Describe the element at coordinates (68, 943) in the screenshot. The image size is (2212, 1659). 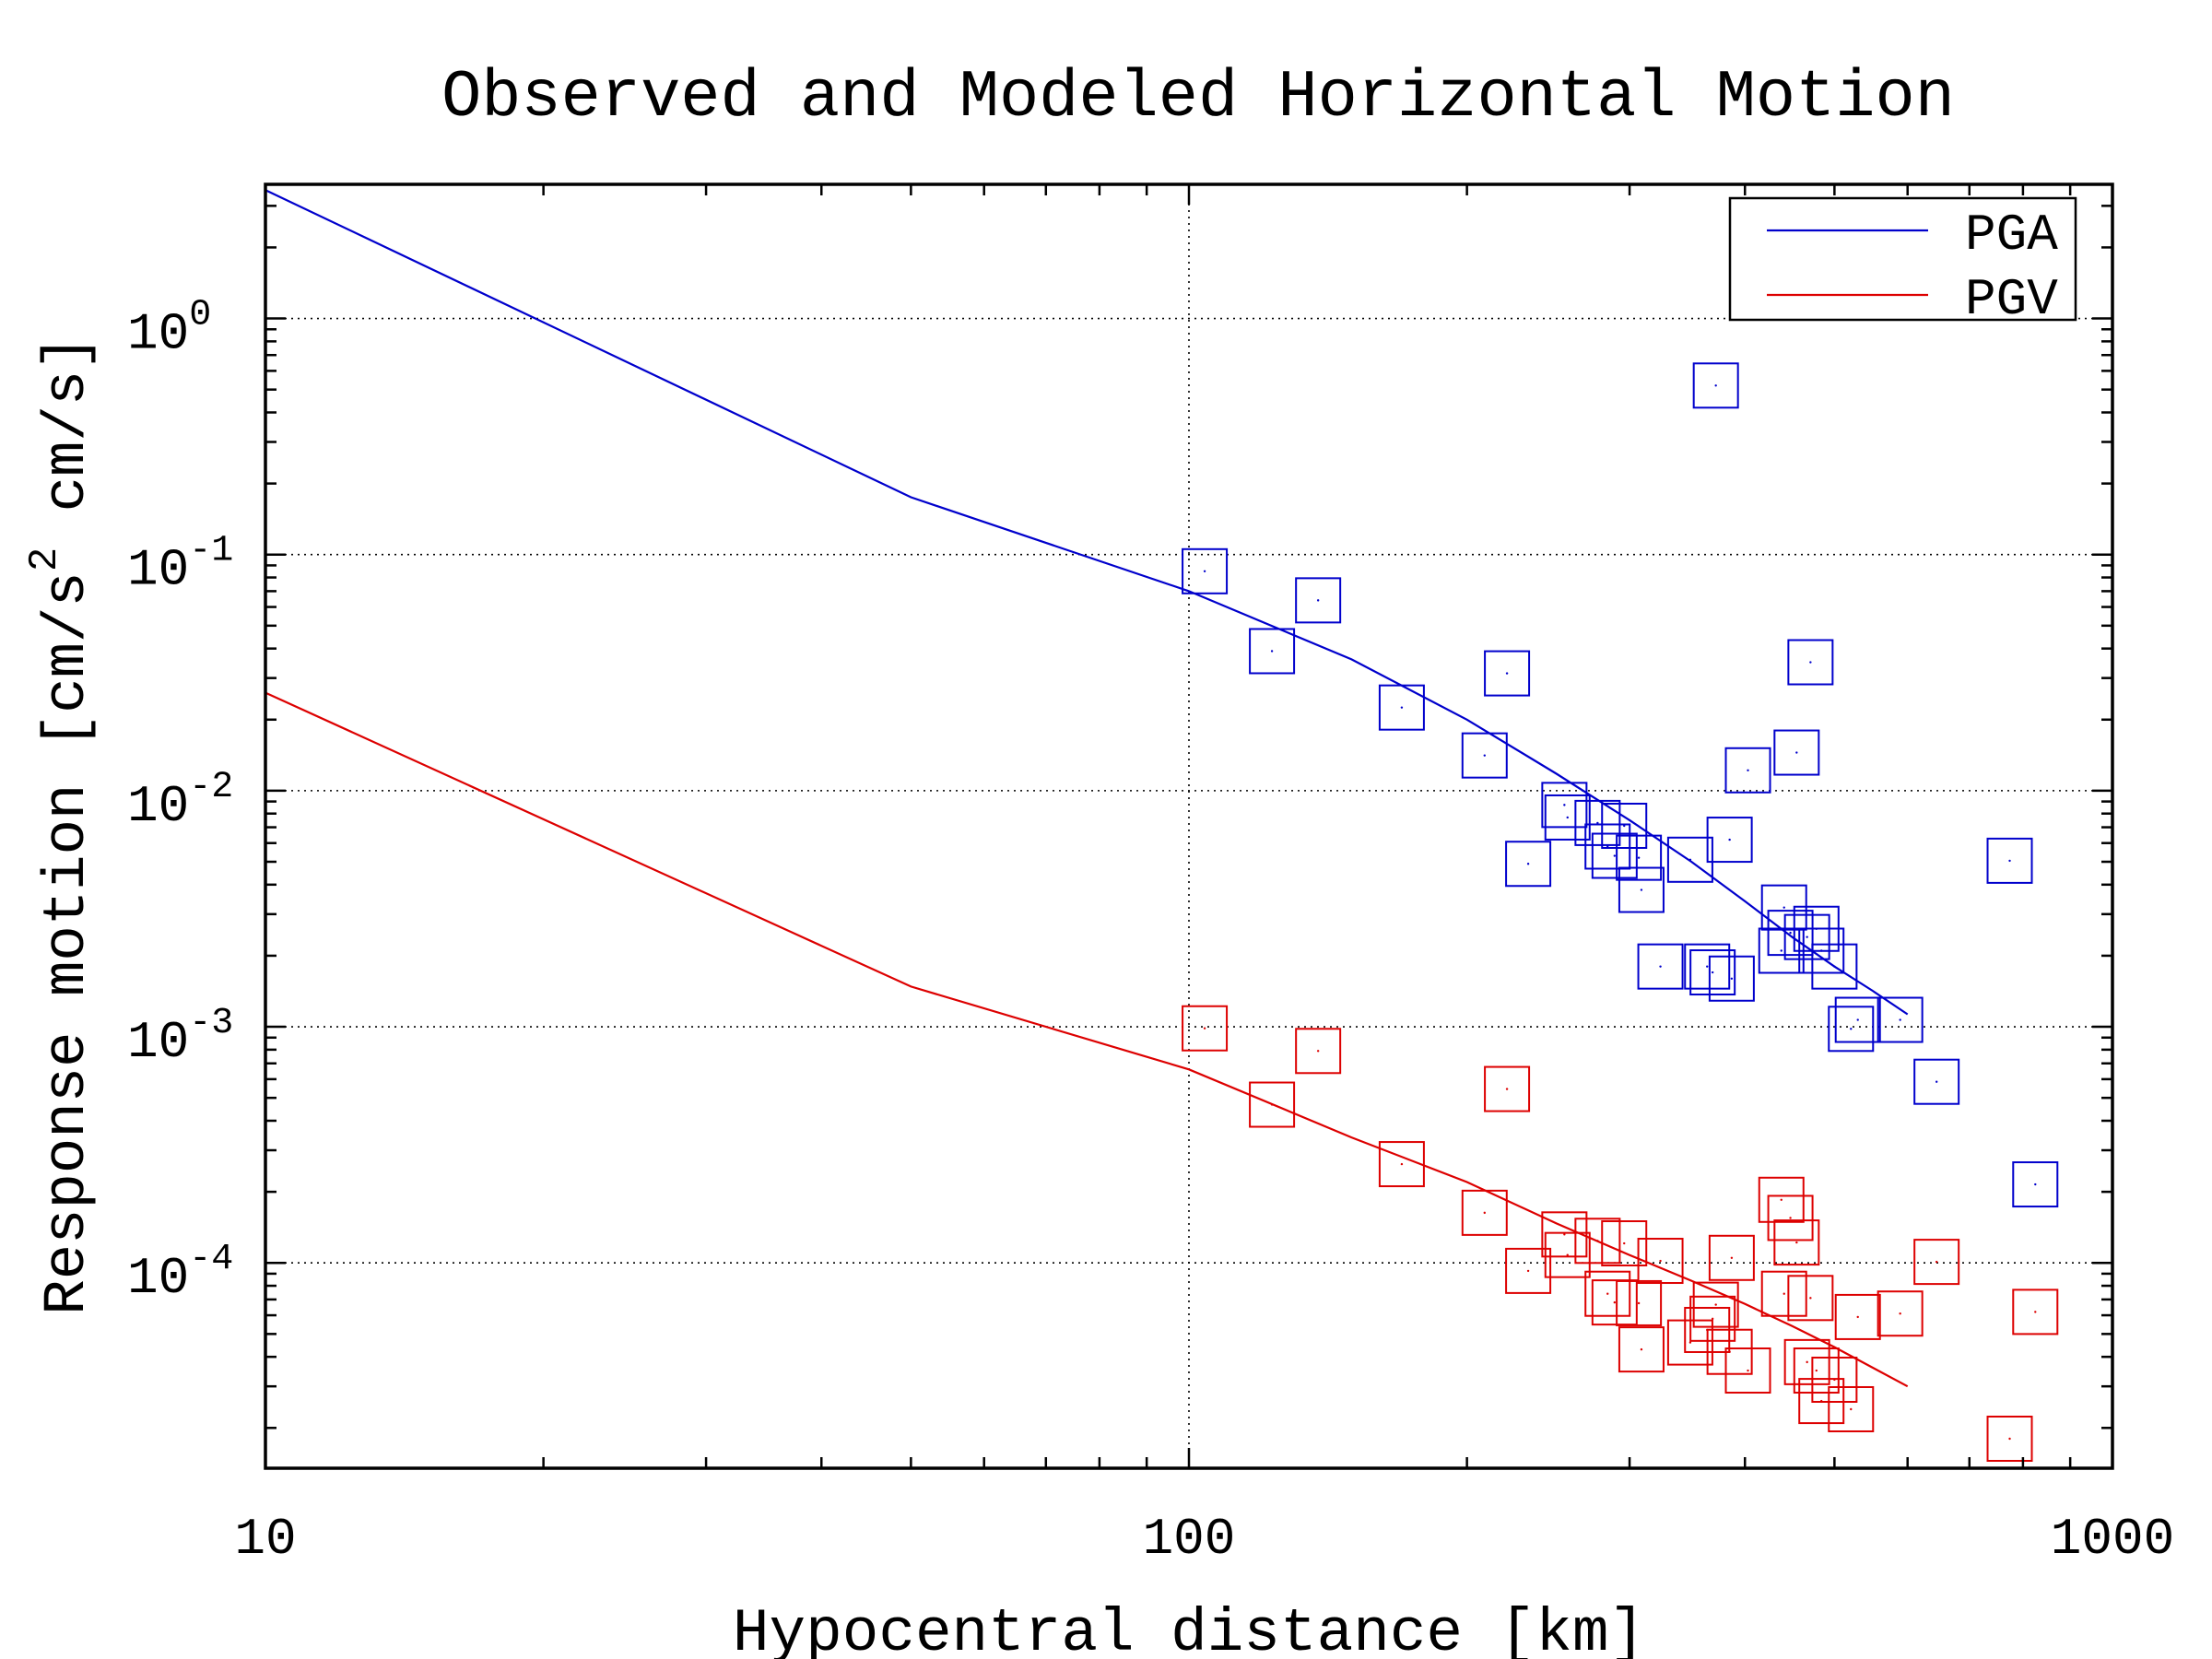
I see `y-axis-label-part1: Response motion [cm/s` at that location.